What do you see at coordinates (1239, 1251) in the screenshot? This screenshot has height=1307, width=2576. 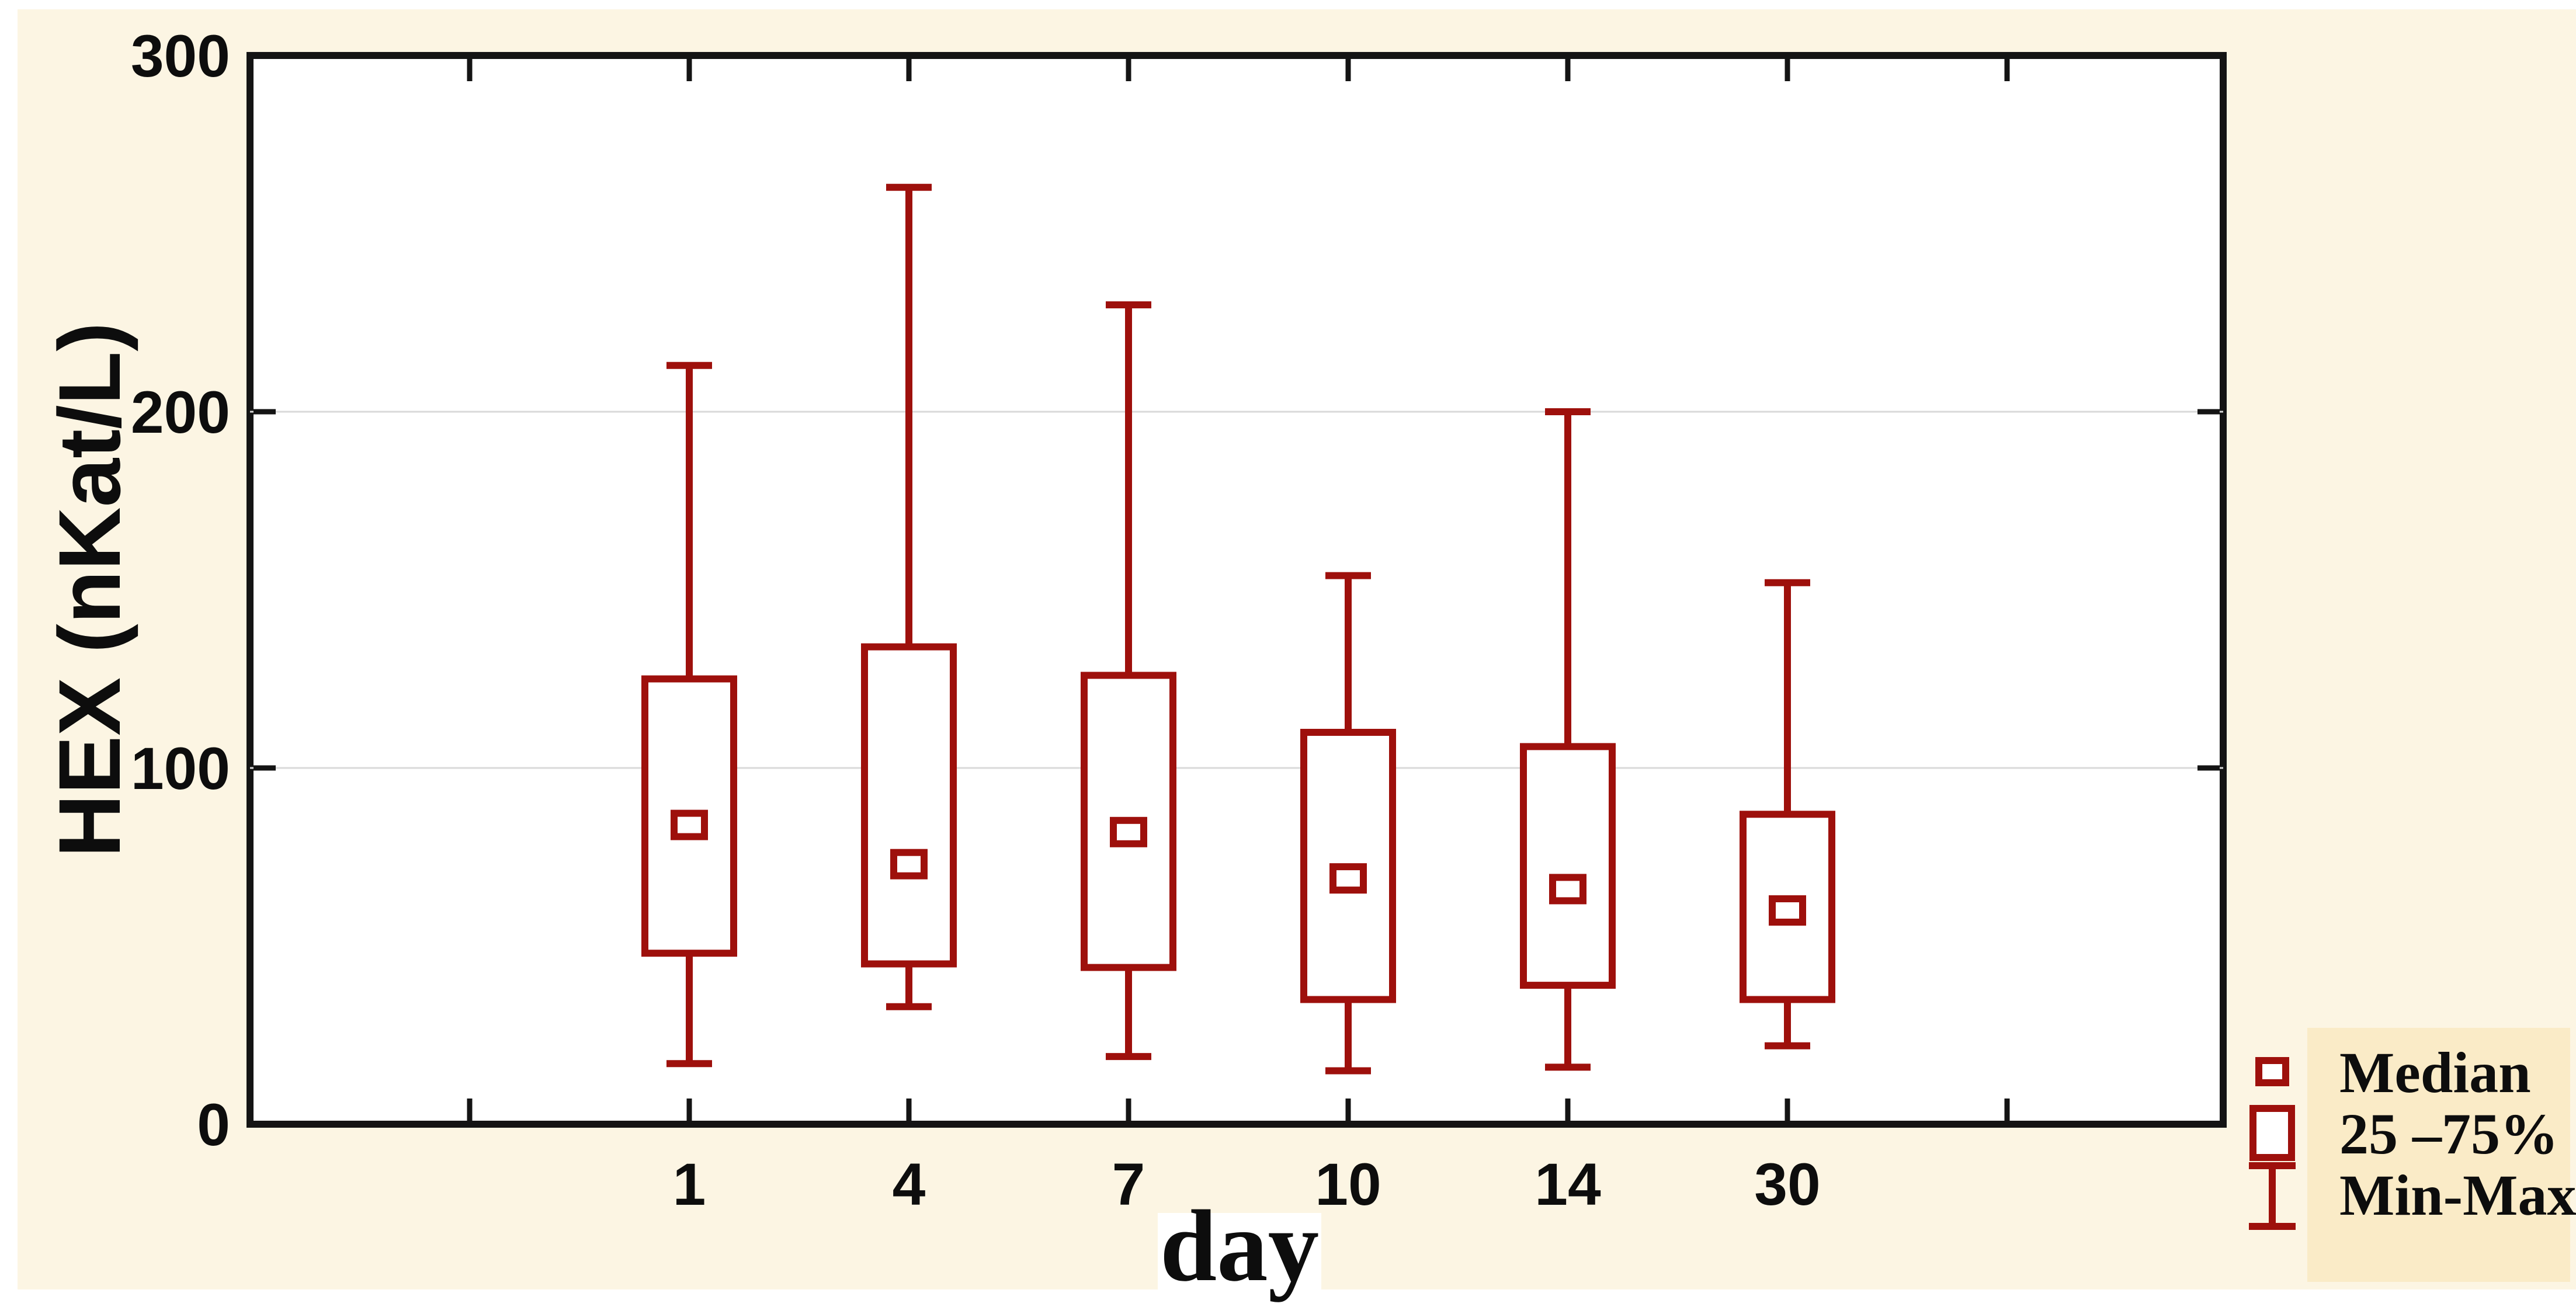 I see `x-axis-title-background` at bounding box center [1239, 1251].